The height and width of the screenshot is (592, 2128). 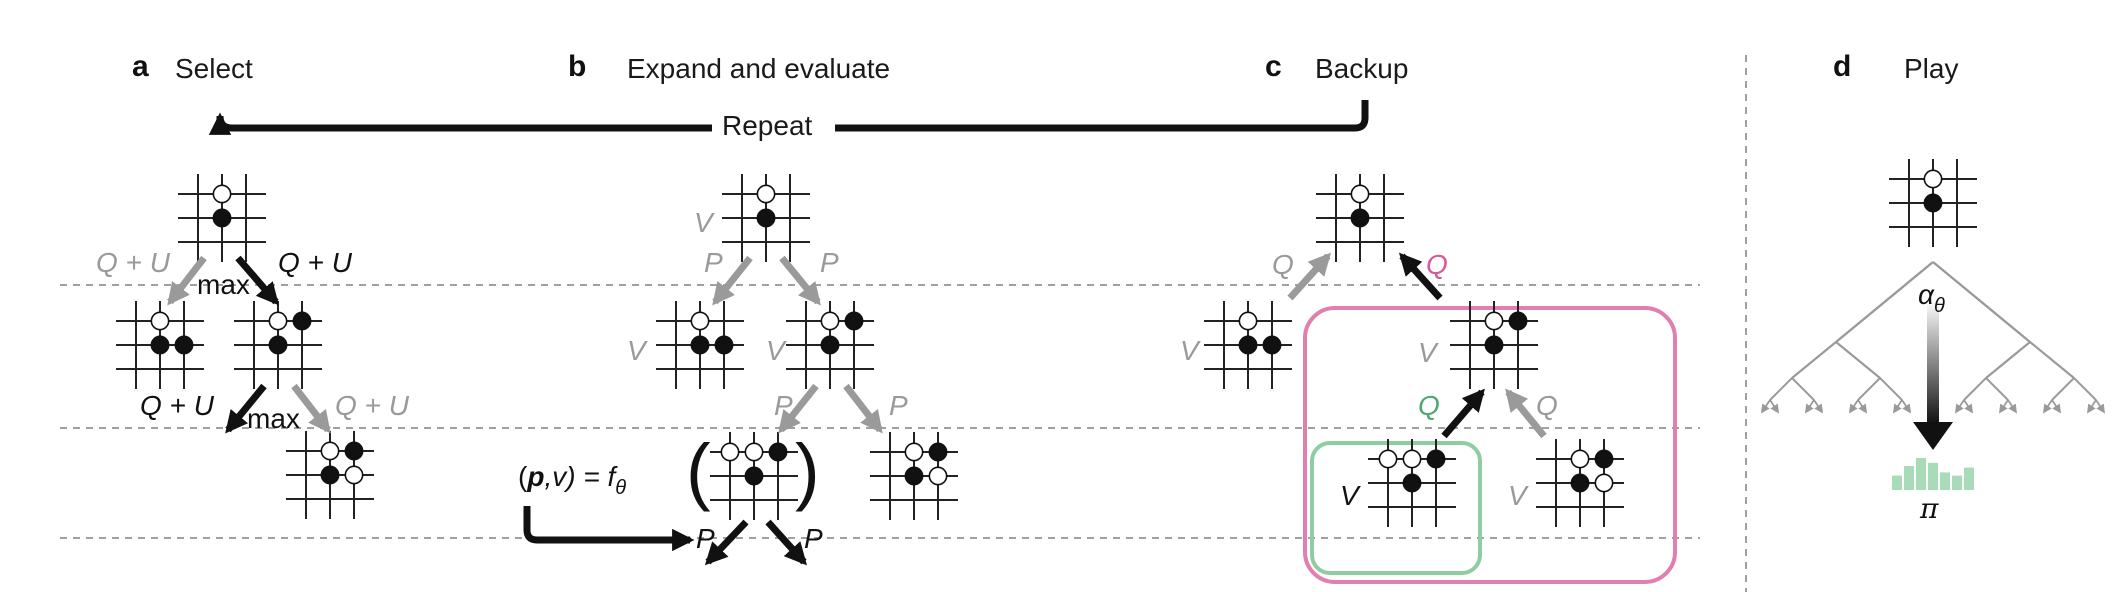 What do you see at coordinates (1929, 508) in the screenshot?
I see `label-pi: π` at bounding box center [1929, 508].